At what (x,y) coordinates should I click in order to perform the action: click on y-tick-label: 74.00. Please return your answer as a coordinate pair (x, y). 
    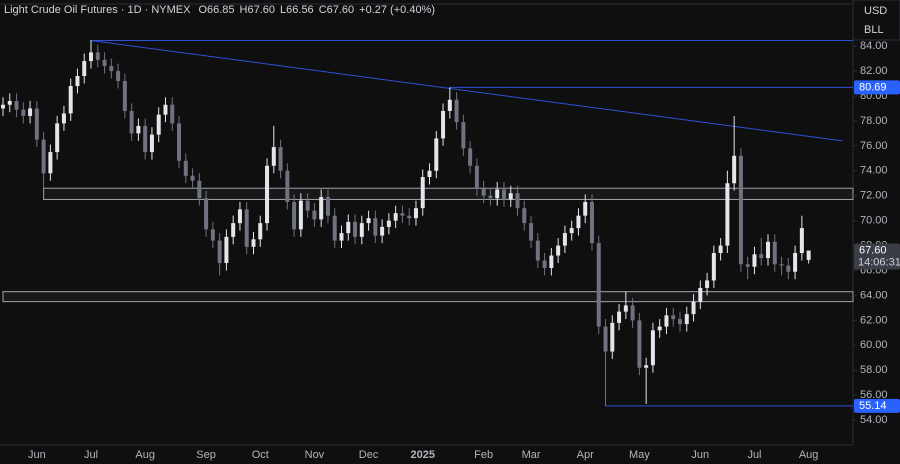
    Looking at the image, I should click on (874, 171).